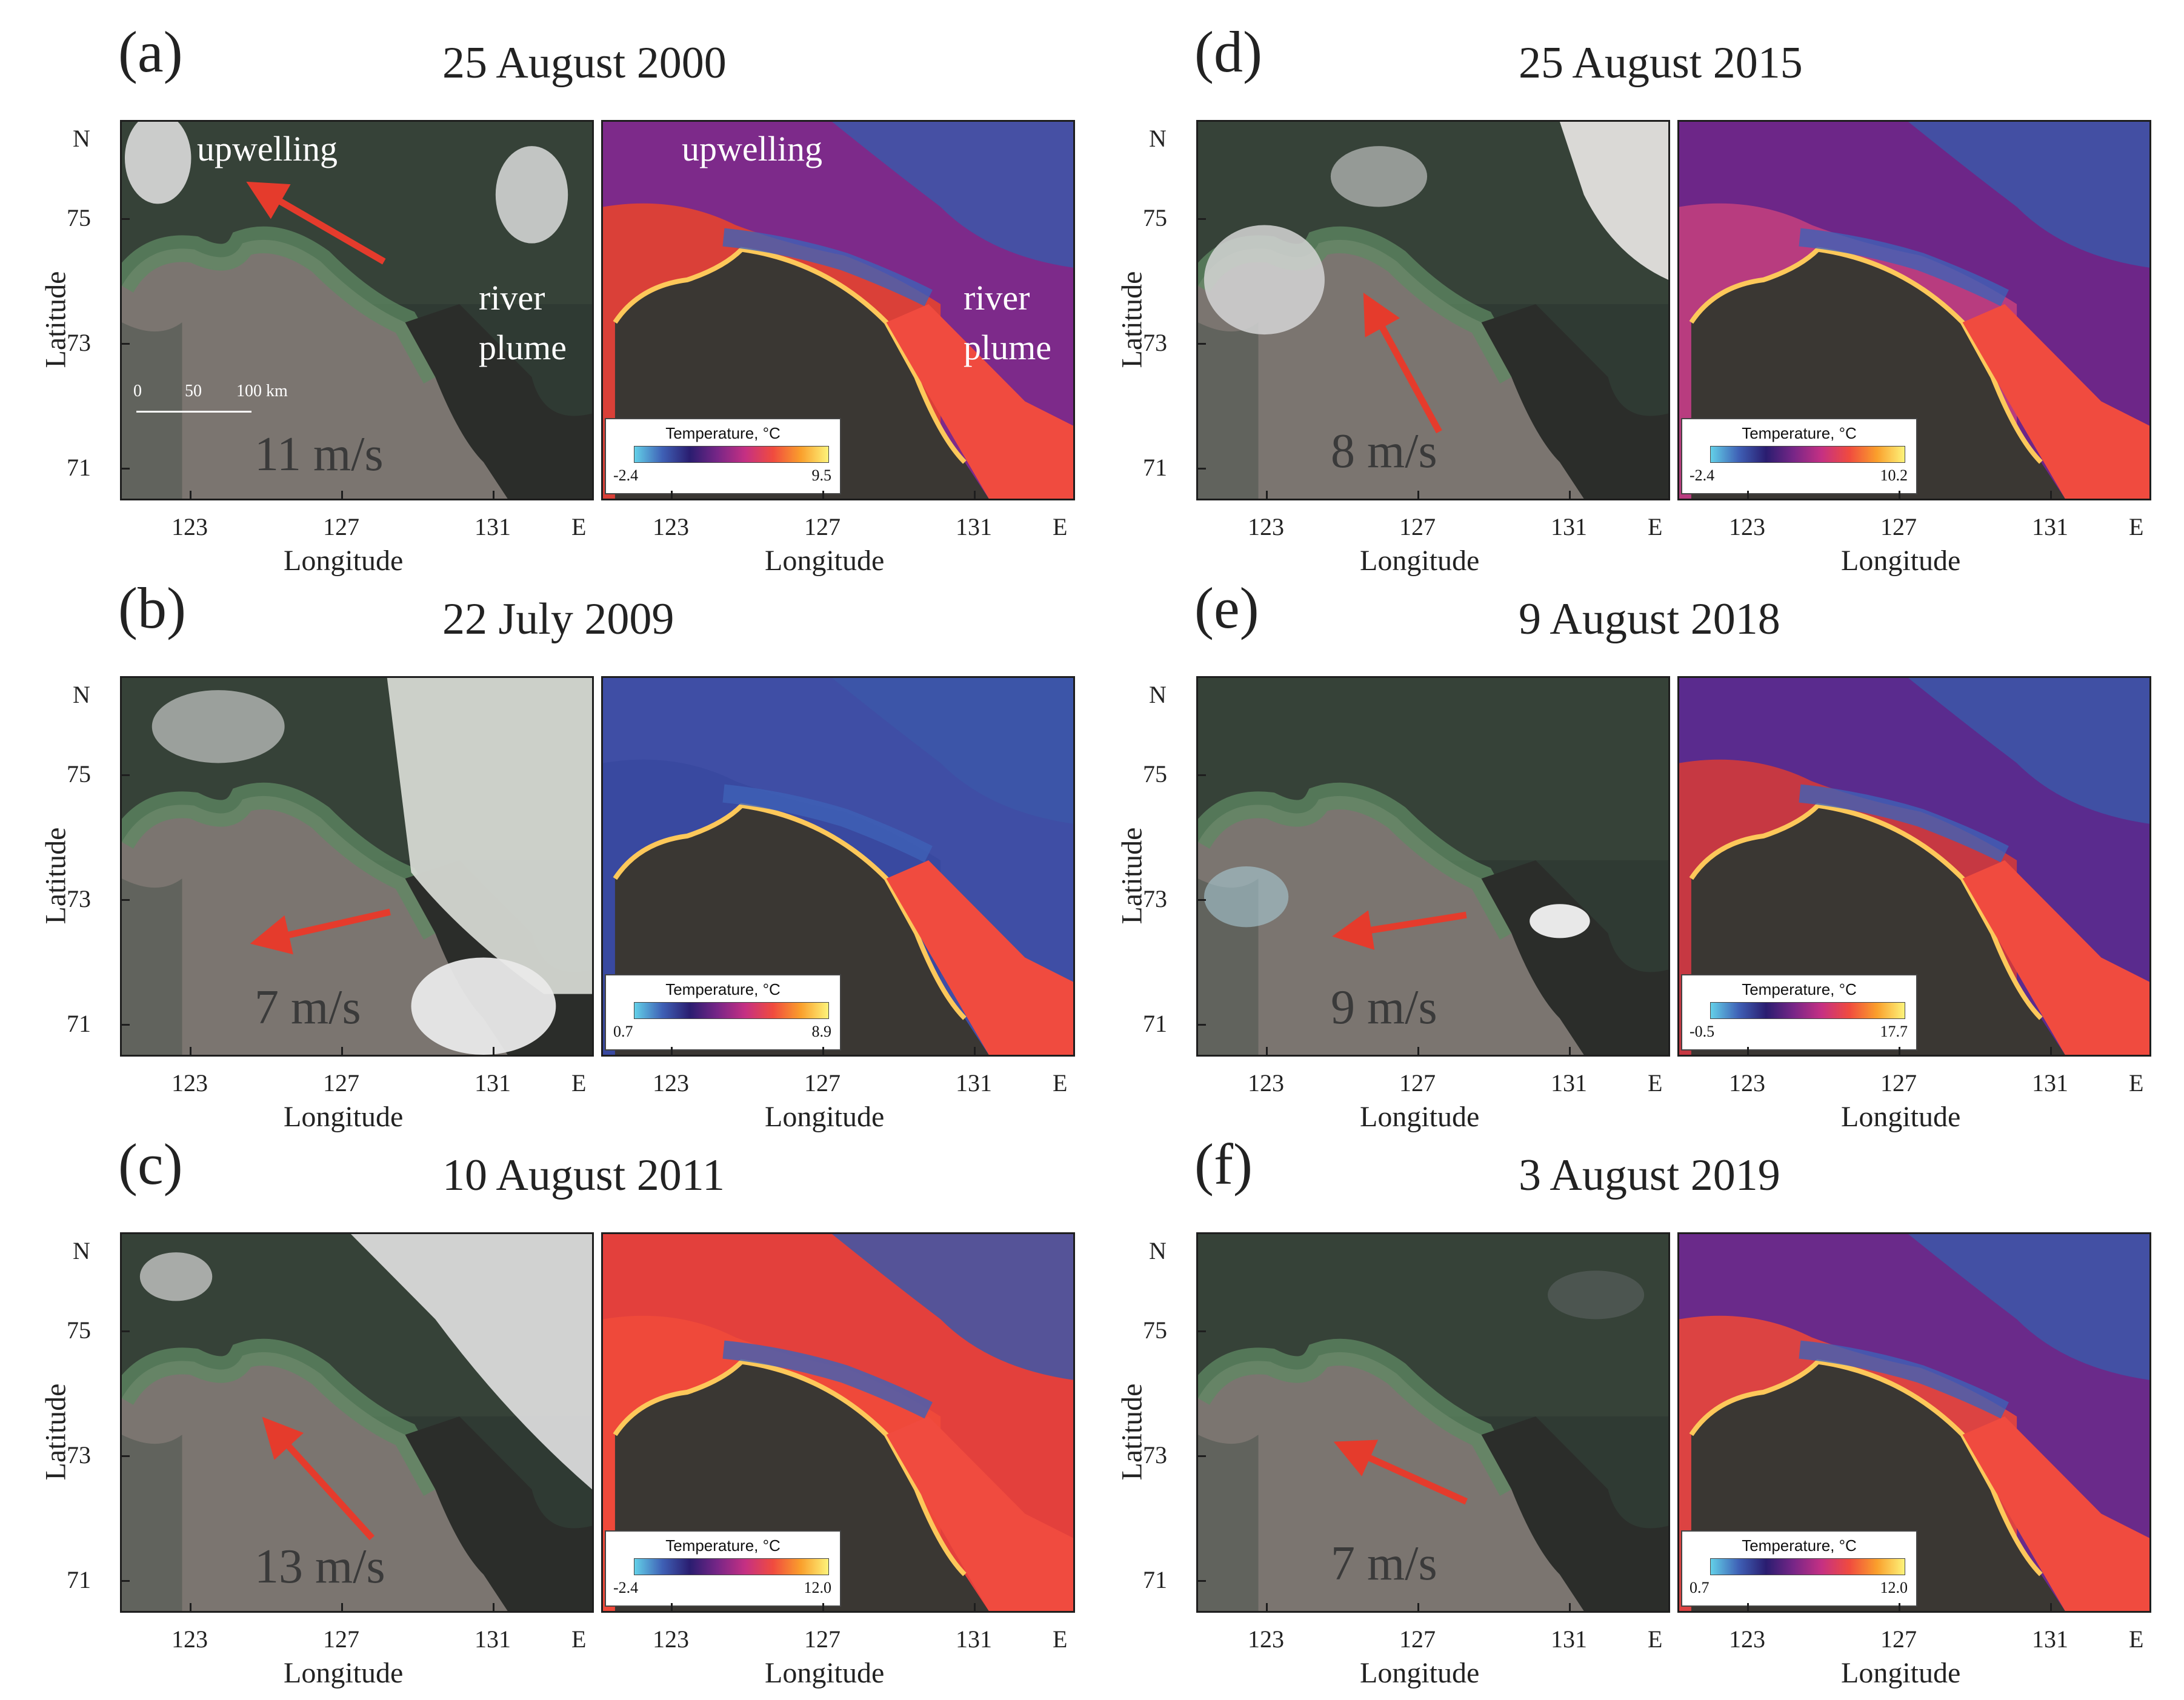 This screenshot has height=1700, width=2184. I want to click on panel-date: 25 August 2015, so click(1661, 63).